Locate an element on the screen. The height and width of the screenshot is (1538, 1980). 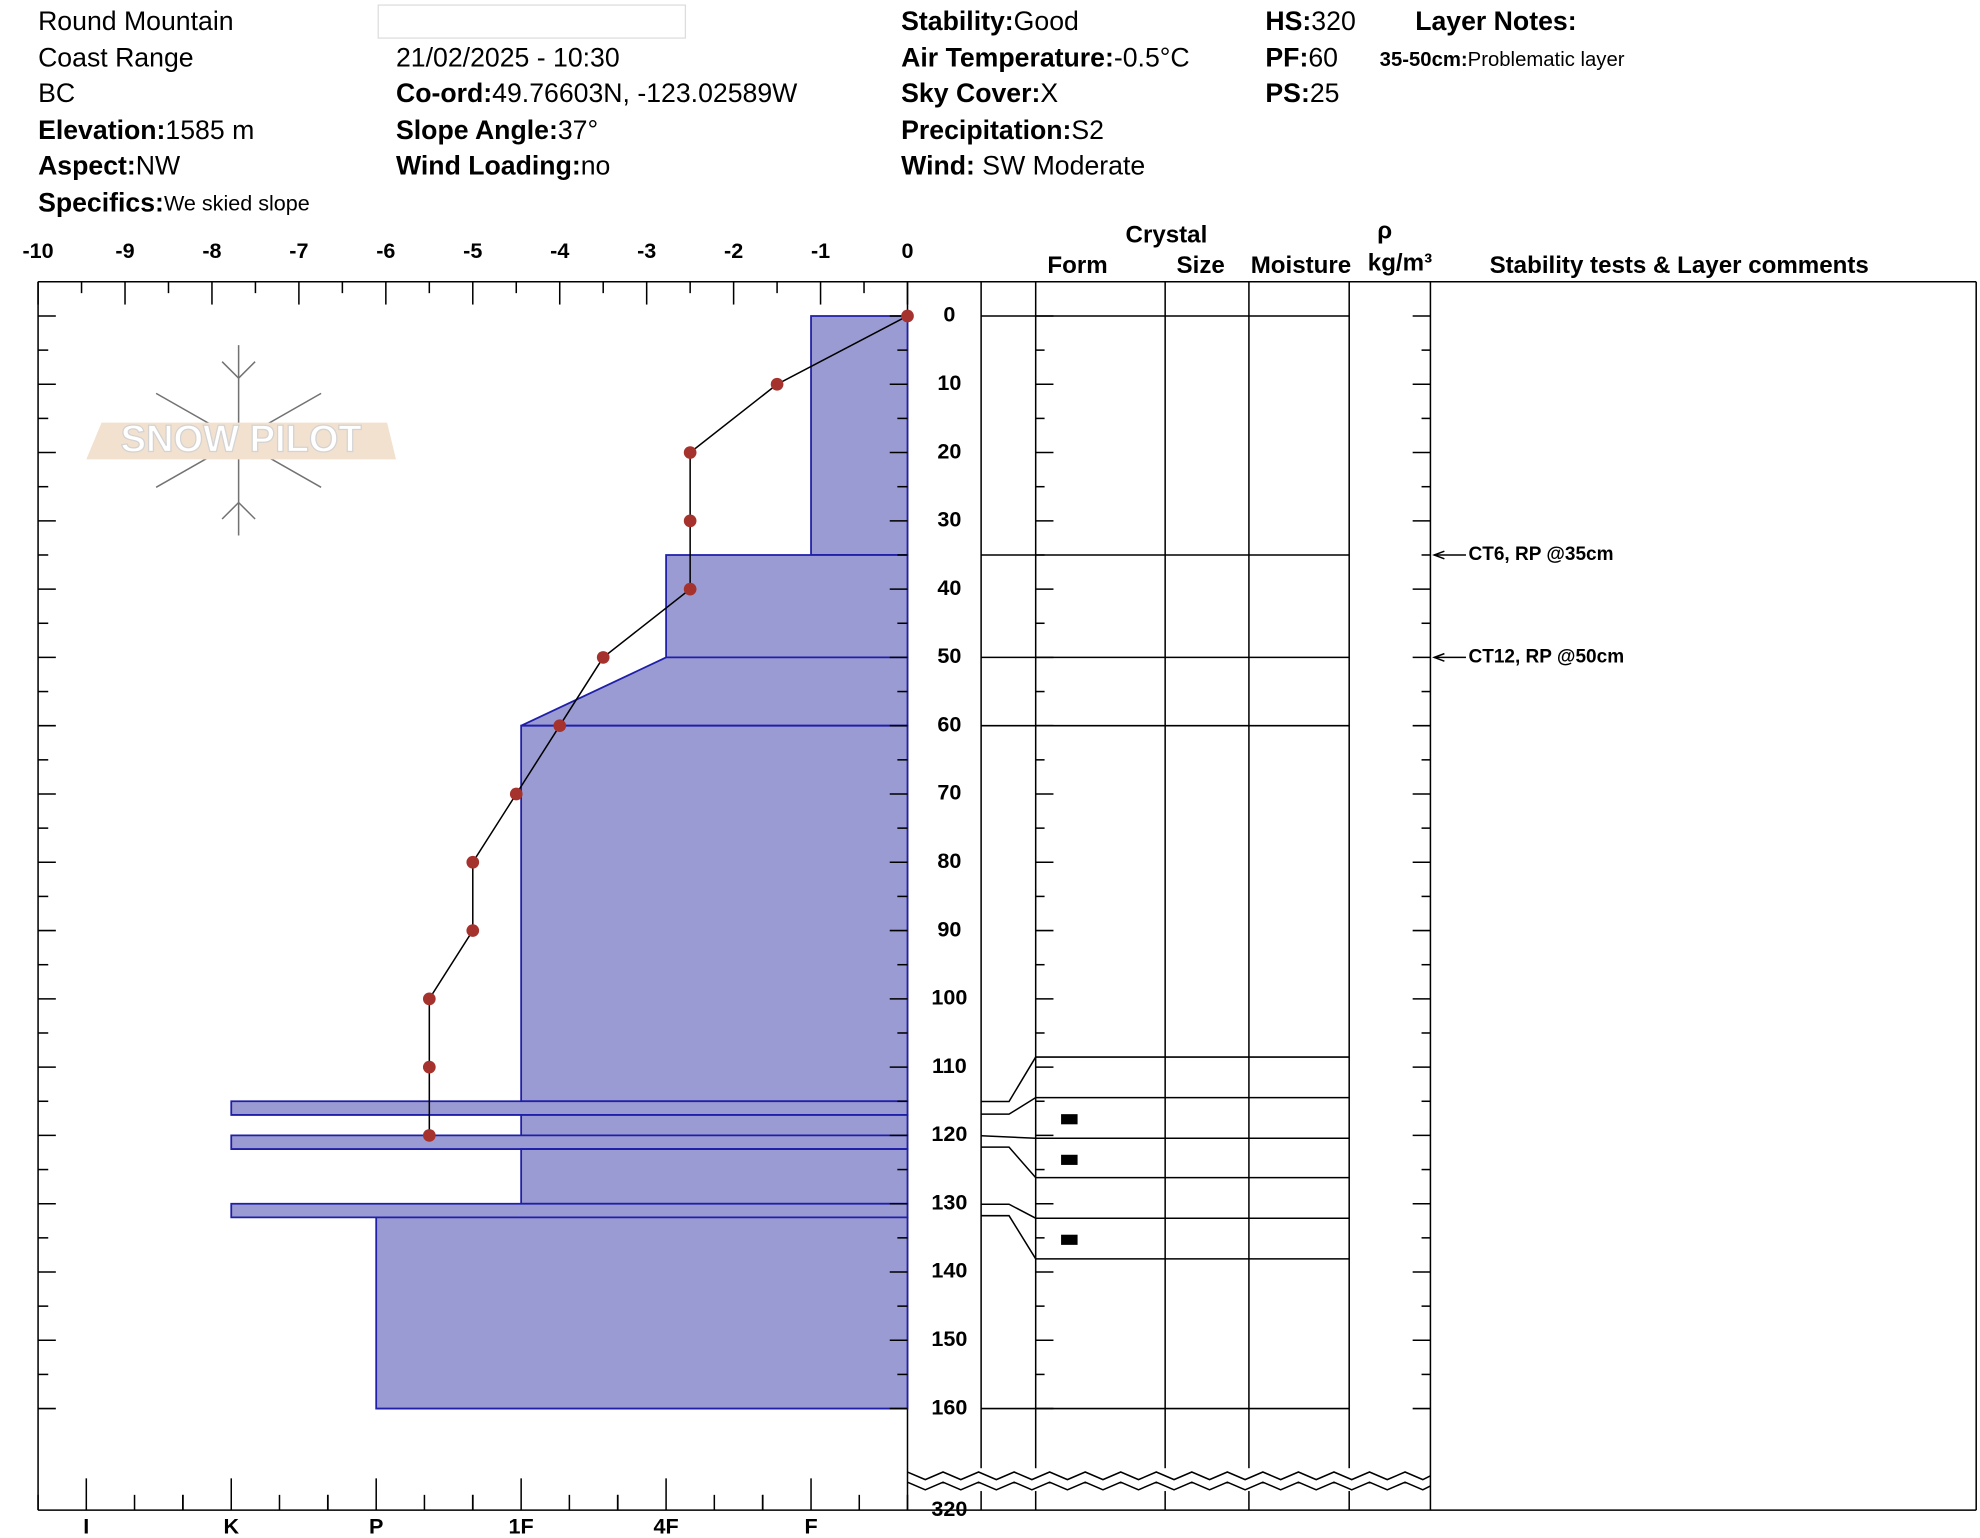
col-header: Stability tests & Layer comments is located at coordinates (1679, 265).